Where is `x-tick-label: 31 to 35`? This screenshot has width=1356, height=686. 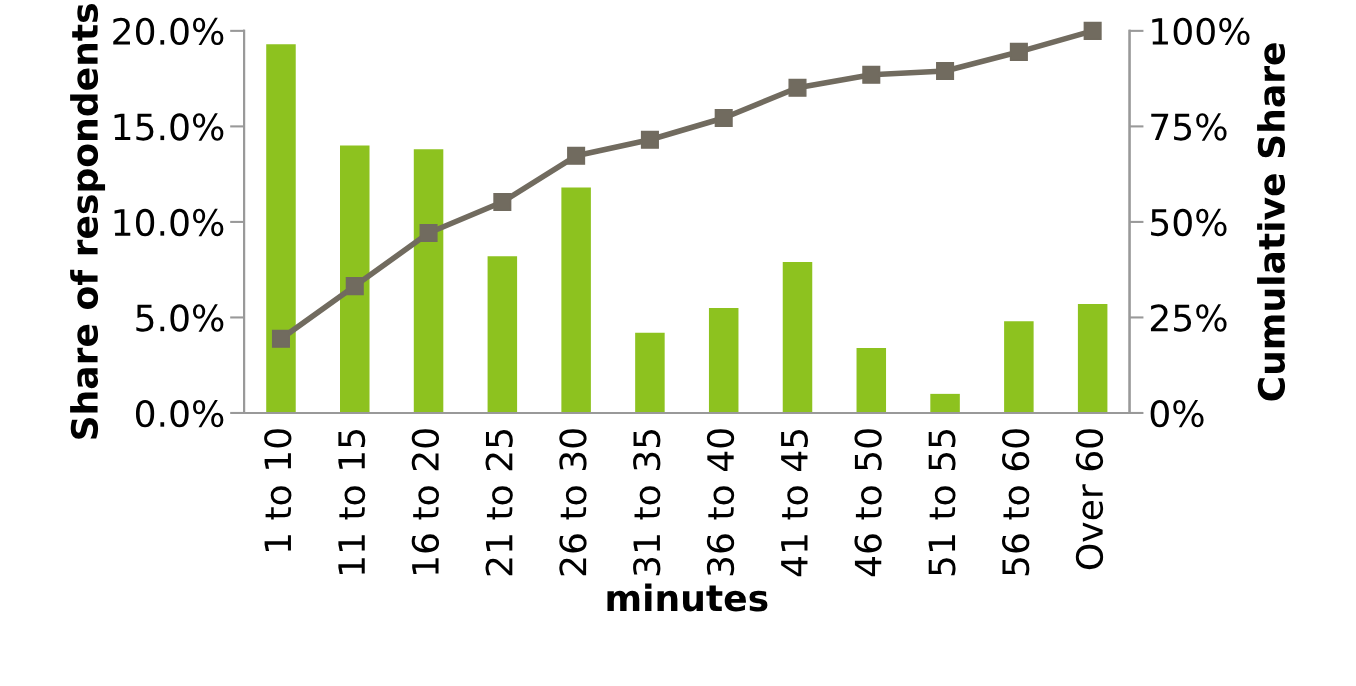 x-tick-label: 31 to 35 is located at coordinates (647, 503).